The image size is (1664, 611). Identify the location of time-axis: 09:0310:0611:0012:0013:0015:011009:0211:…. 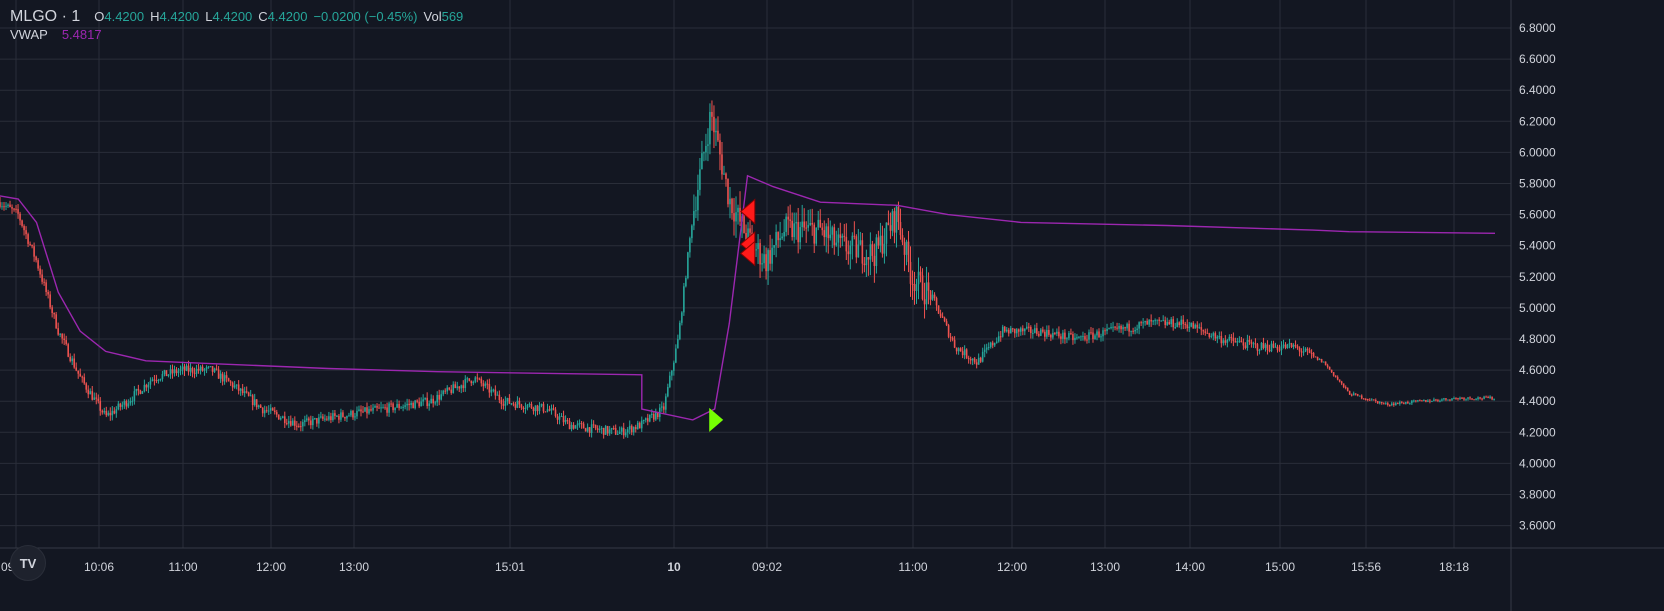
(735, 567).